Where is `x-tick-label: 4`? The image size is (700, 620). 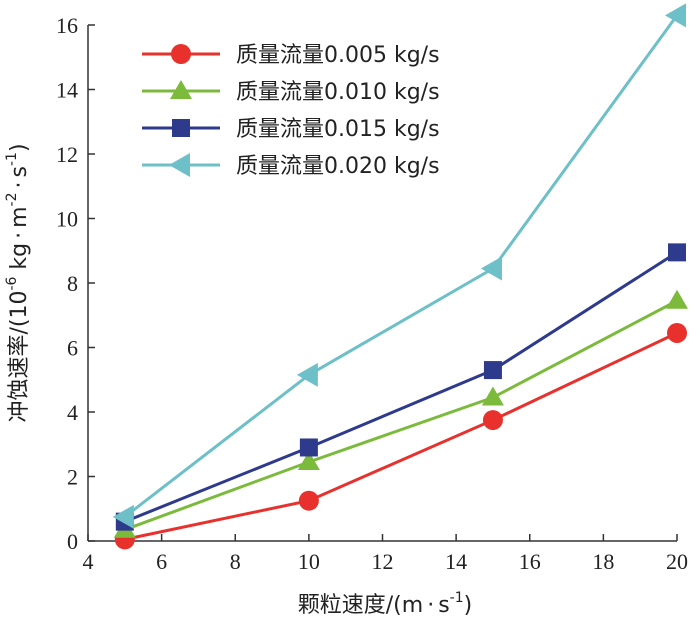
x-tick-label: 4 is located at coordinates (88, 561).